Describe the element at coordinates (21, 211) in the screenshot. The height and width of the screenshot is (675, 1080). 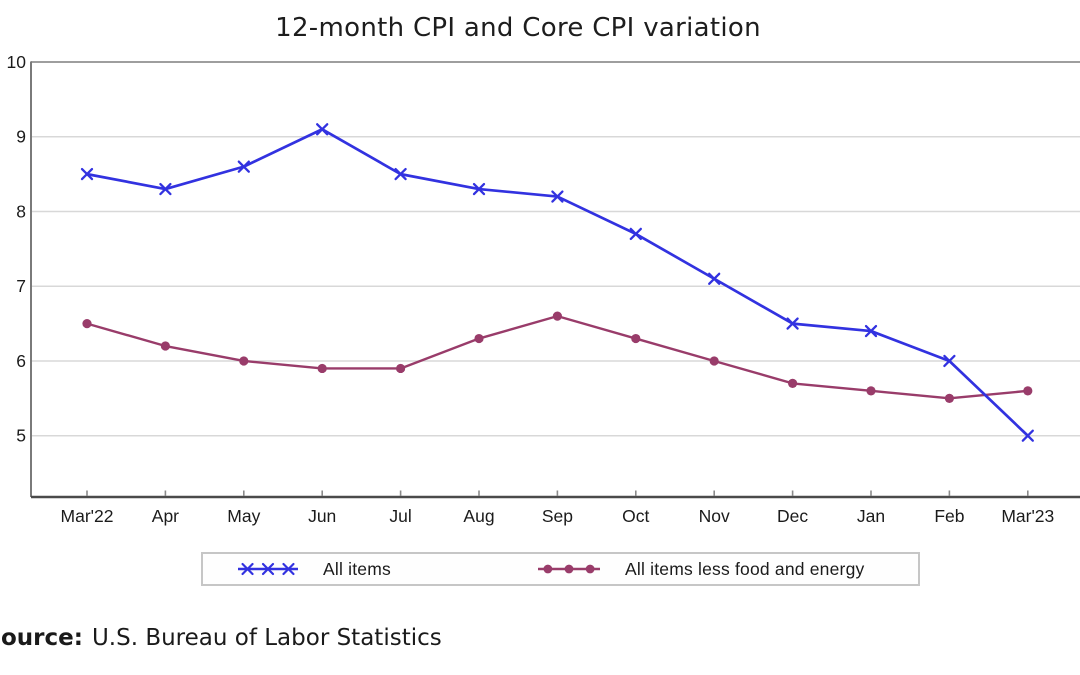
I see `svg-text: 8` at that location.